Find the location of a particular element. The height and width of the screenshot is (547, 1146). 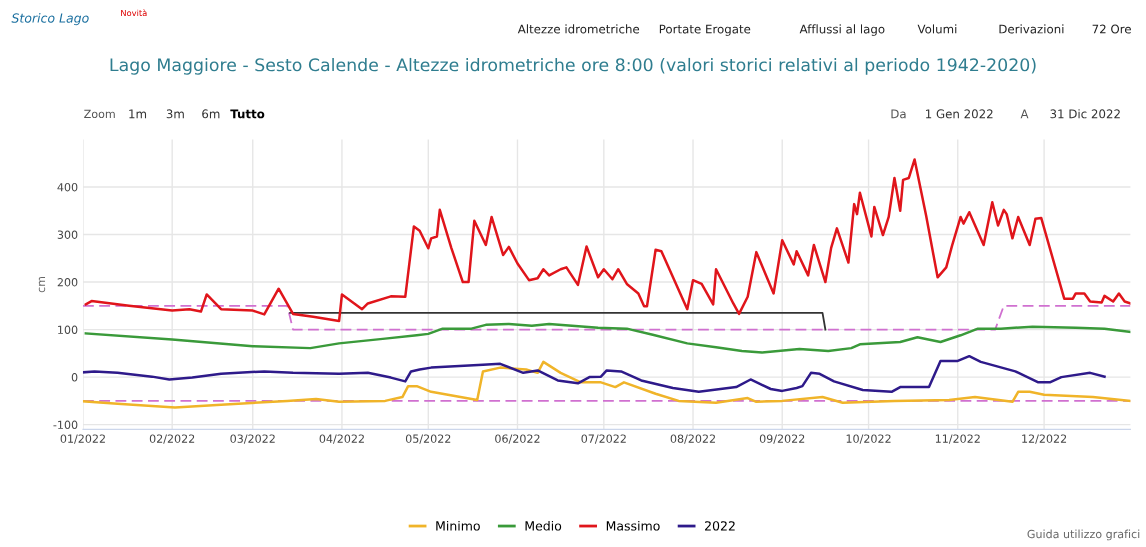

x-tick-label: 08/2022 is located at coordinates (692, 439).